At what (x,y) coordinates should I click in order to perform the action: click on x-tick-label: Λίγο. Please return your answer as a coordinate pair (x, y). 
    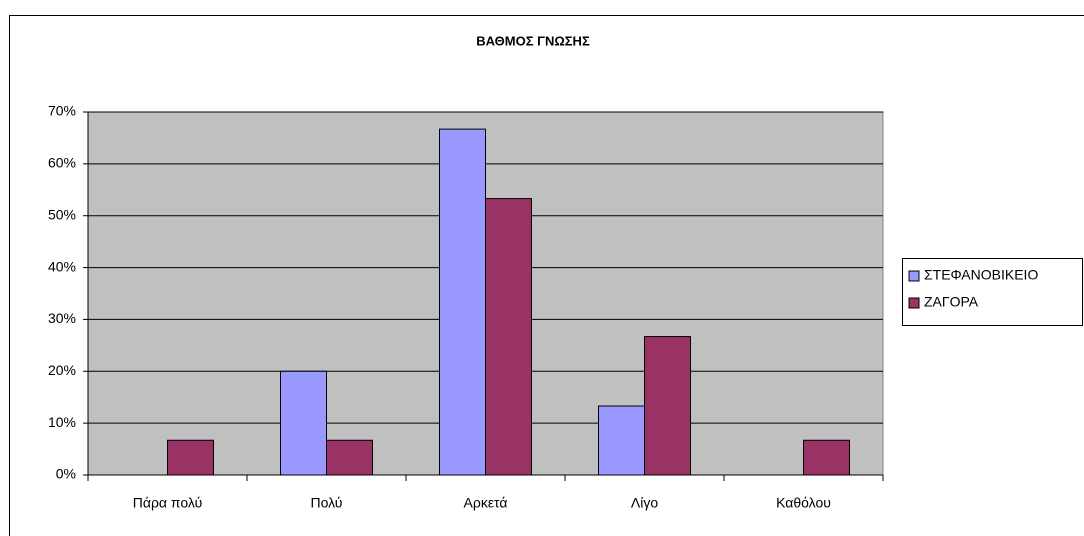
    Looking at the image, I should click on (644, 503).